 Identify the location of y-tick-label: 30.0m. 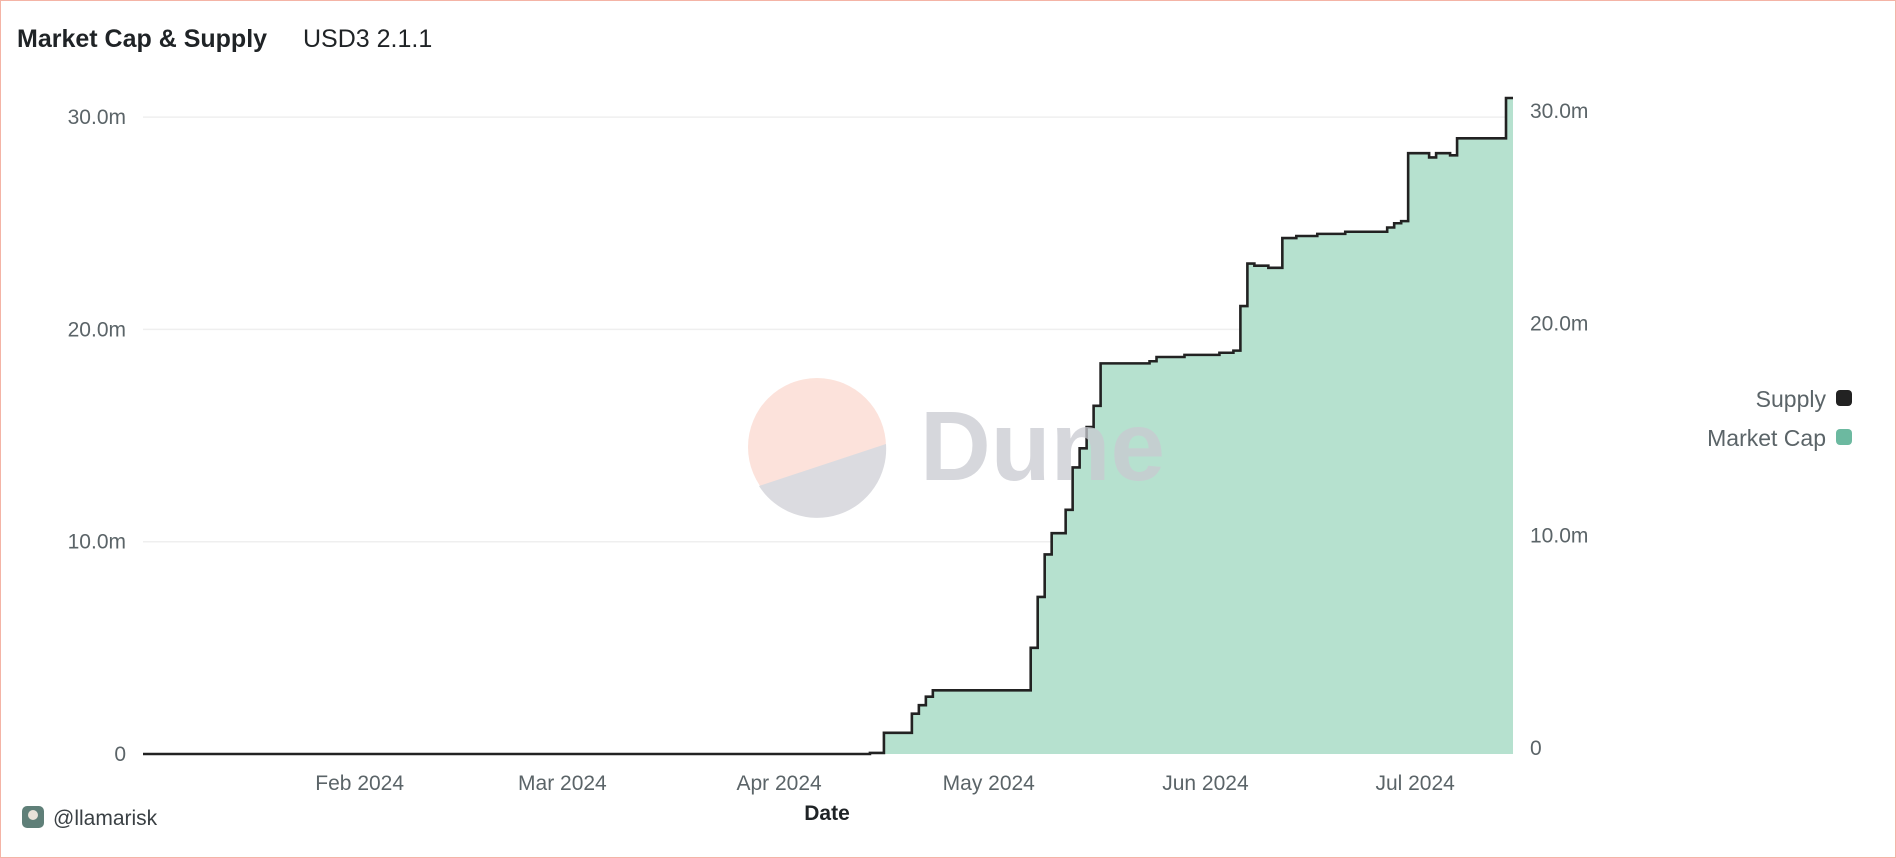
(97, 117).